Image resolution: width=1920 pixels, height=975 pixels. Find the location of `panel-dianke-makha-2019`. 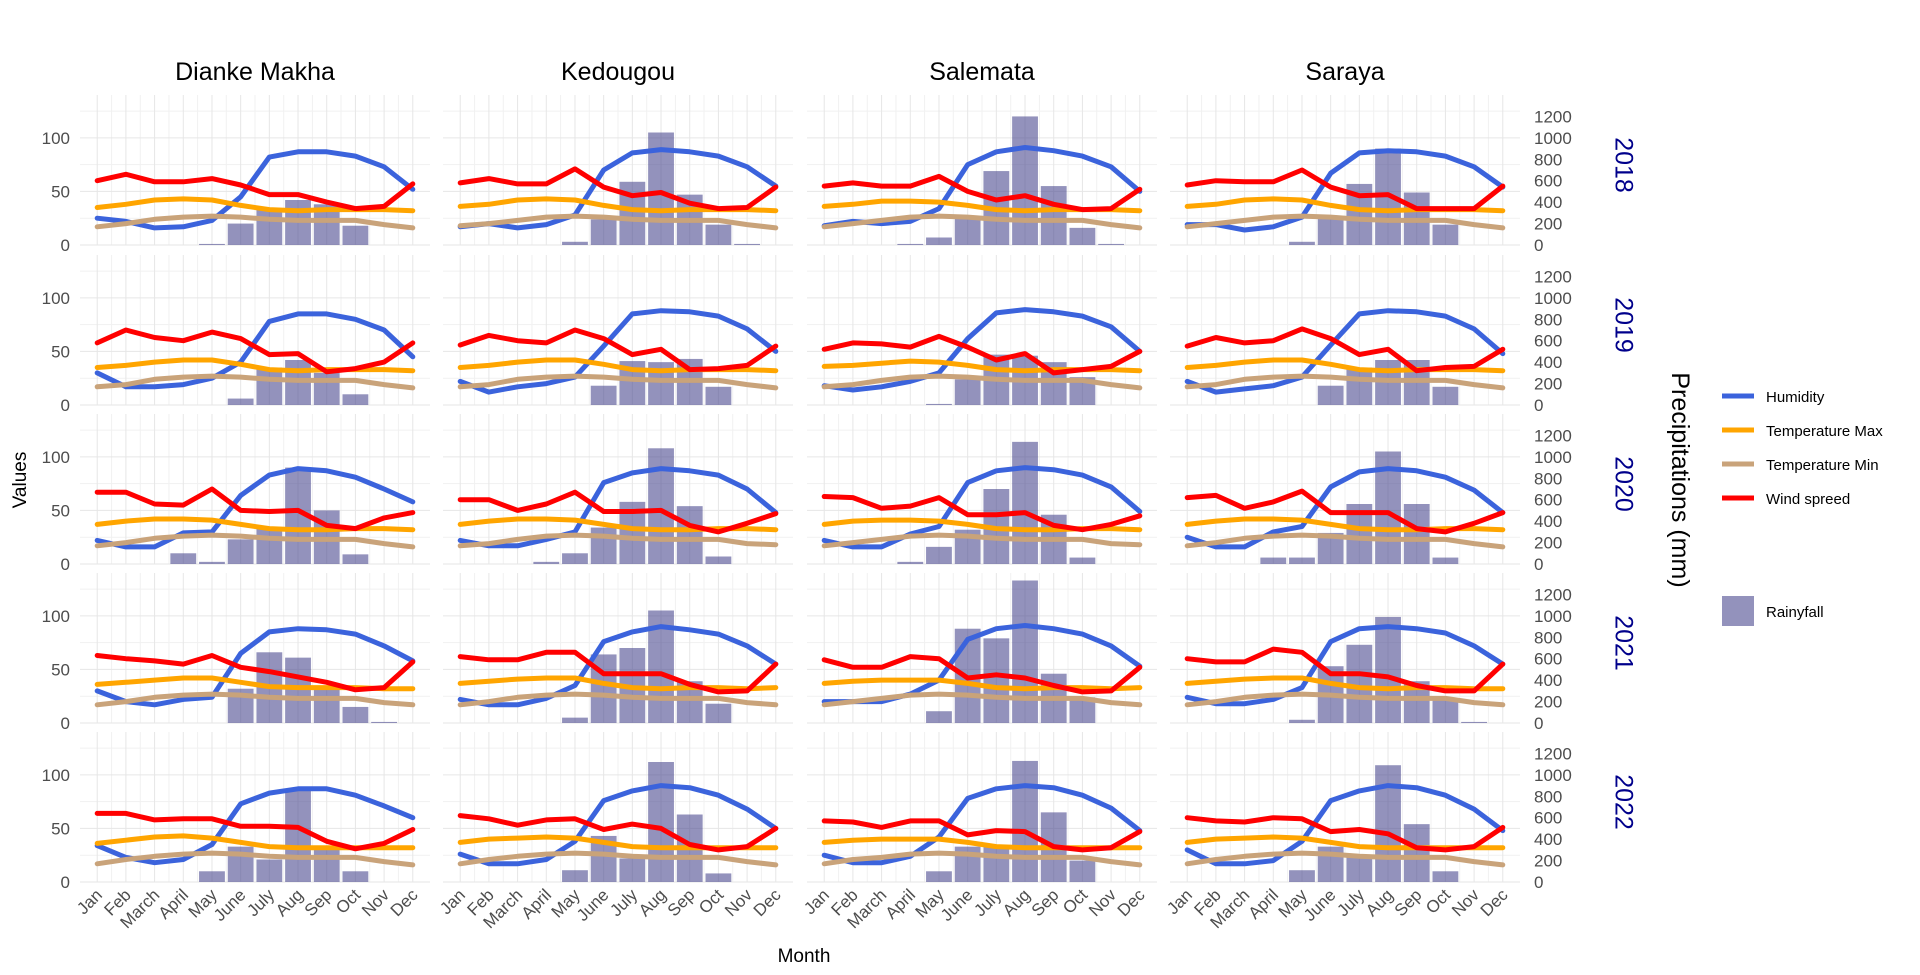

panel-dianke-makha-2019 is located at coordinates (255, 330).